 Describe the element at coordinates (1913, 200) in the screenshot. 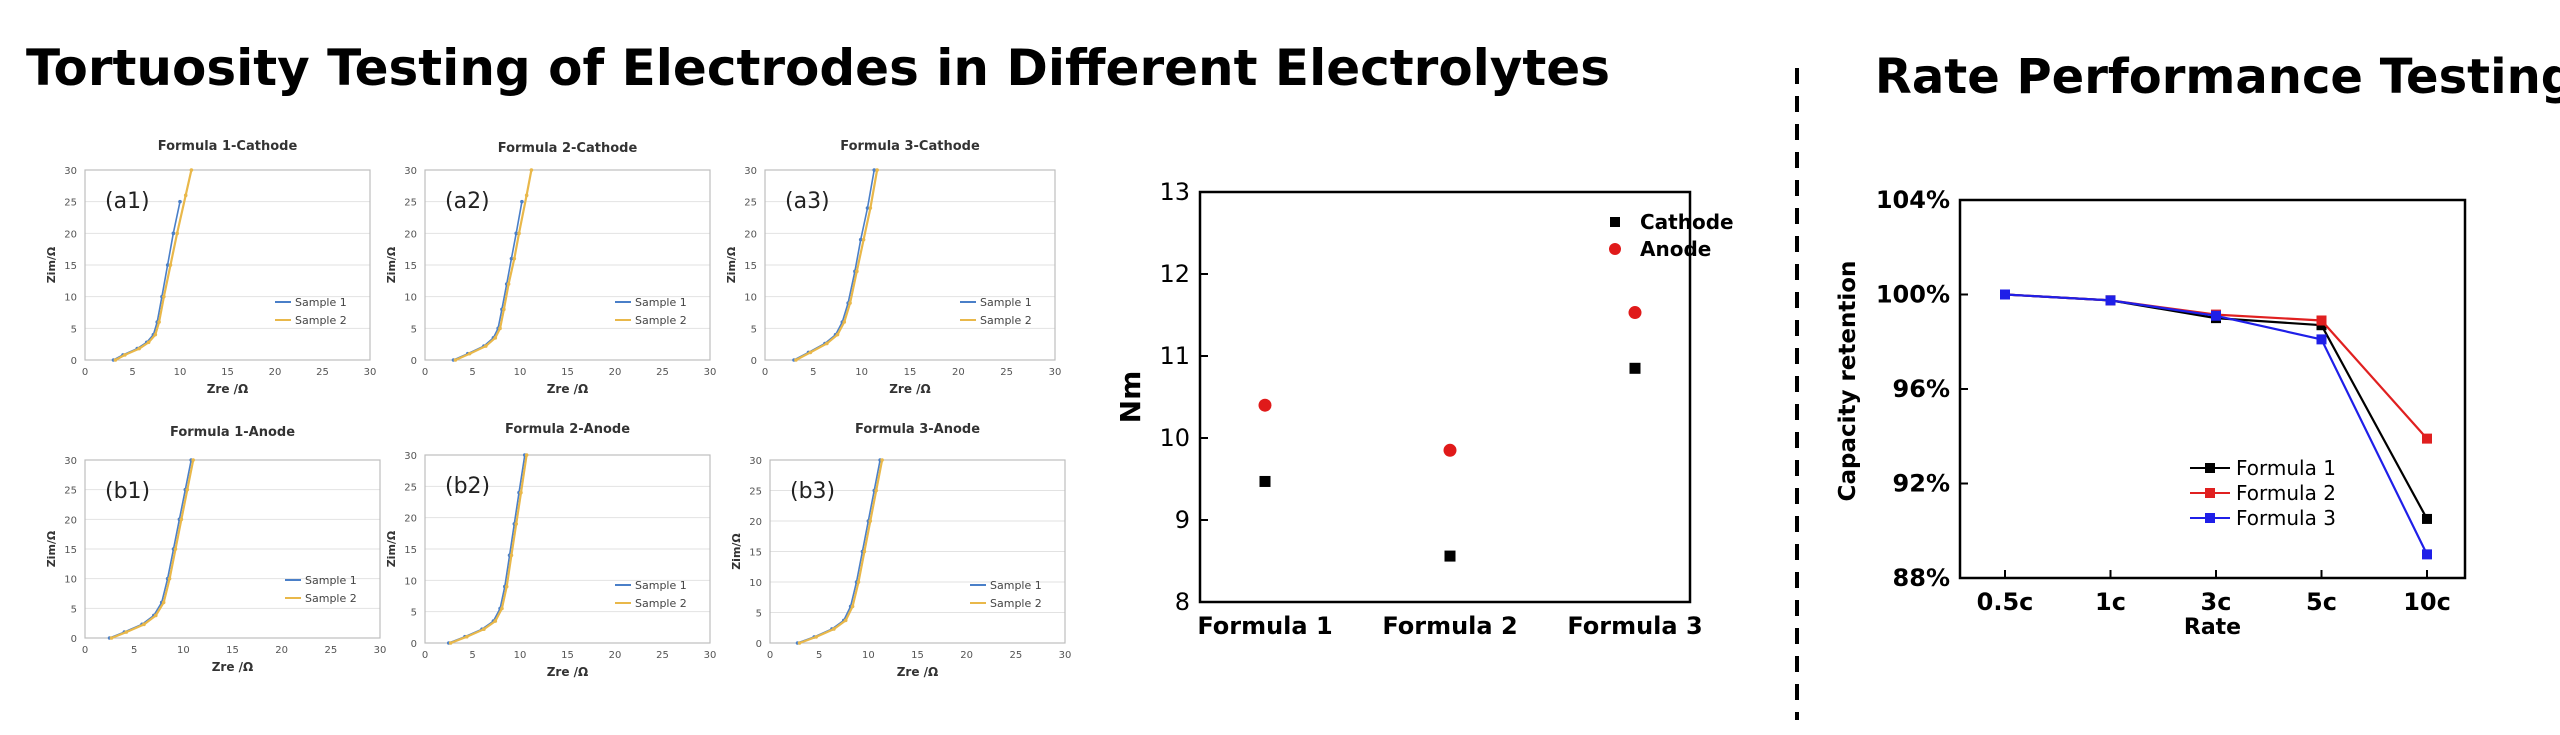

I see `y-tick-label: 104%` at that location.